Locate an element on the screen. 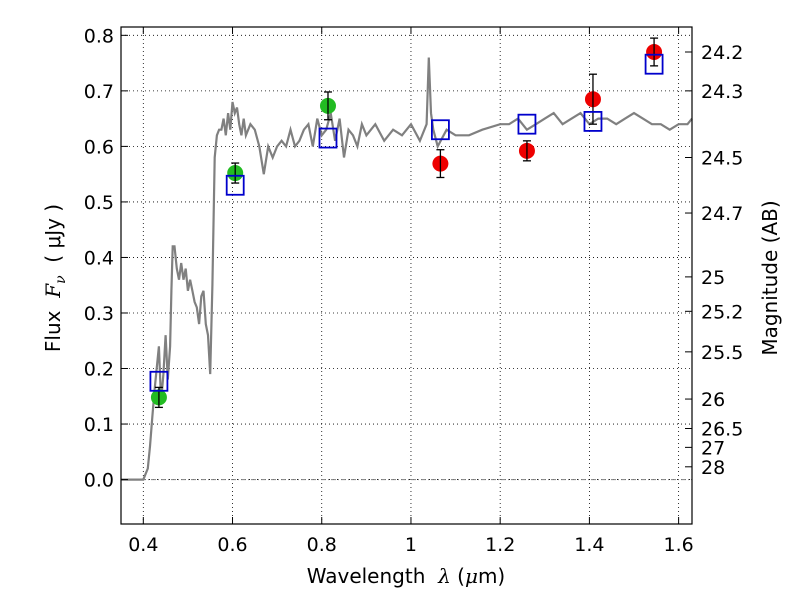  y-axis-title: Flux Fν ( μJy ) is located at coordinates (55, 278).